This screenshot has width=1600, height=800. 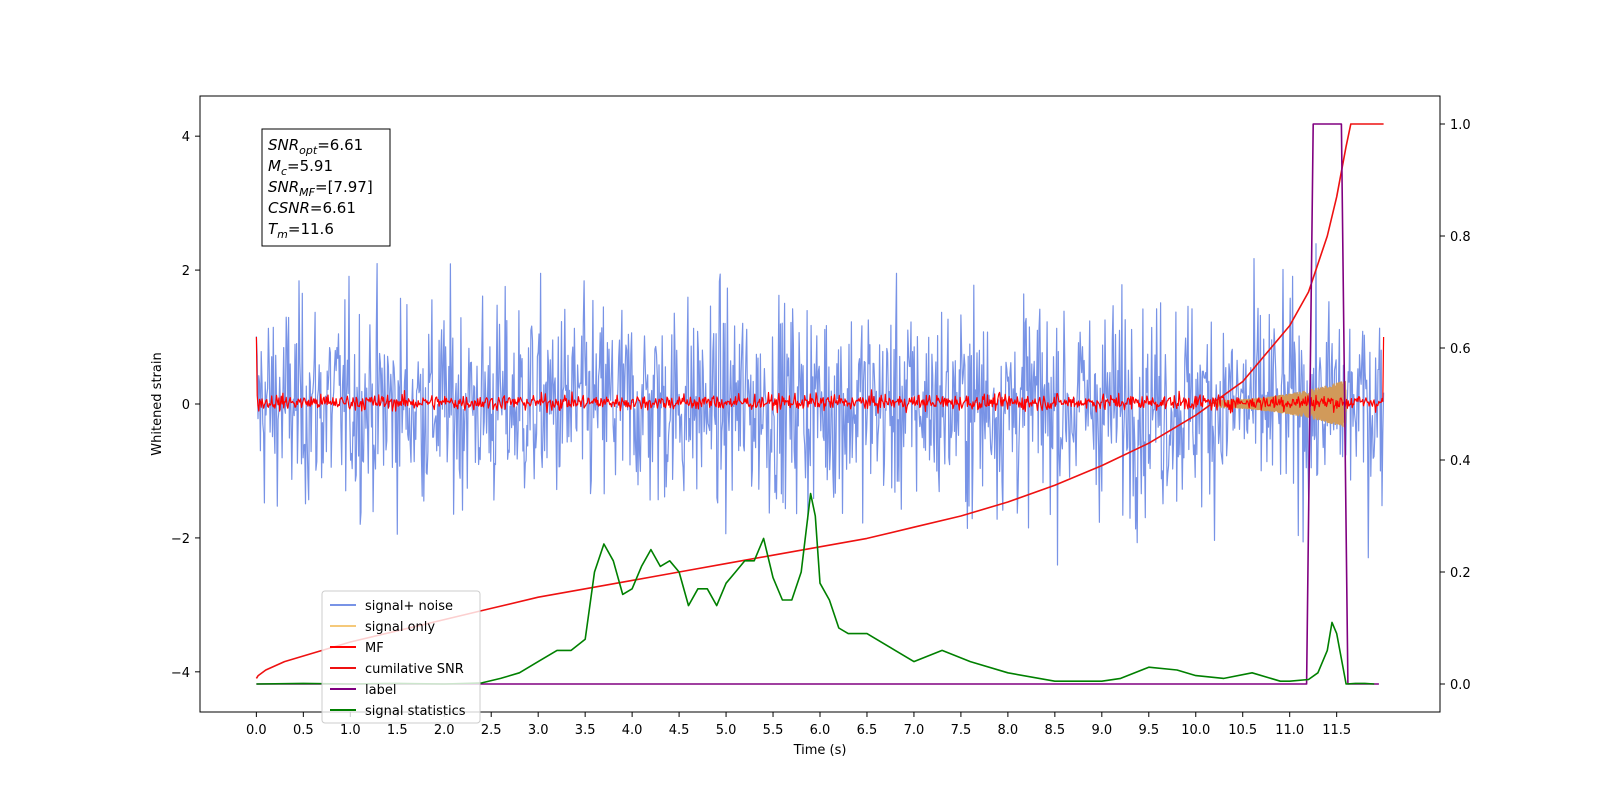 I want to click on x-tick-label: 4.5, so click(x=679, y=730).